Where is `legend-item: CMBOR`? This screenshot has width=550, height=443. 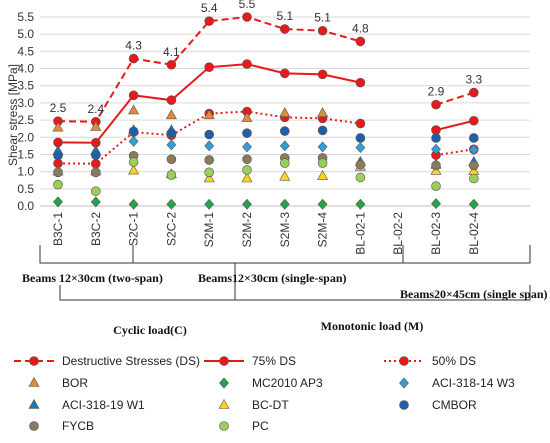 legend-item: CMBOR is located at coordinates (438, 405).